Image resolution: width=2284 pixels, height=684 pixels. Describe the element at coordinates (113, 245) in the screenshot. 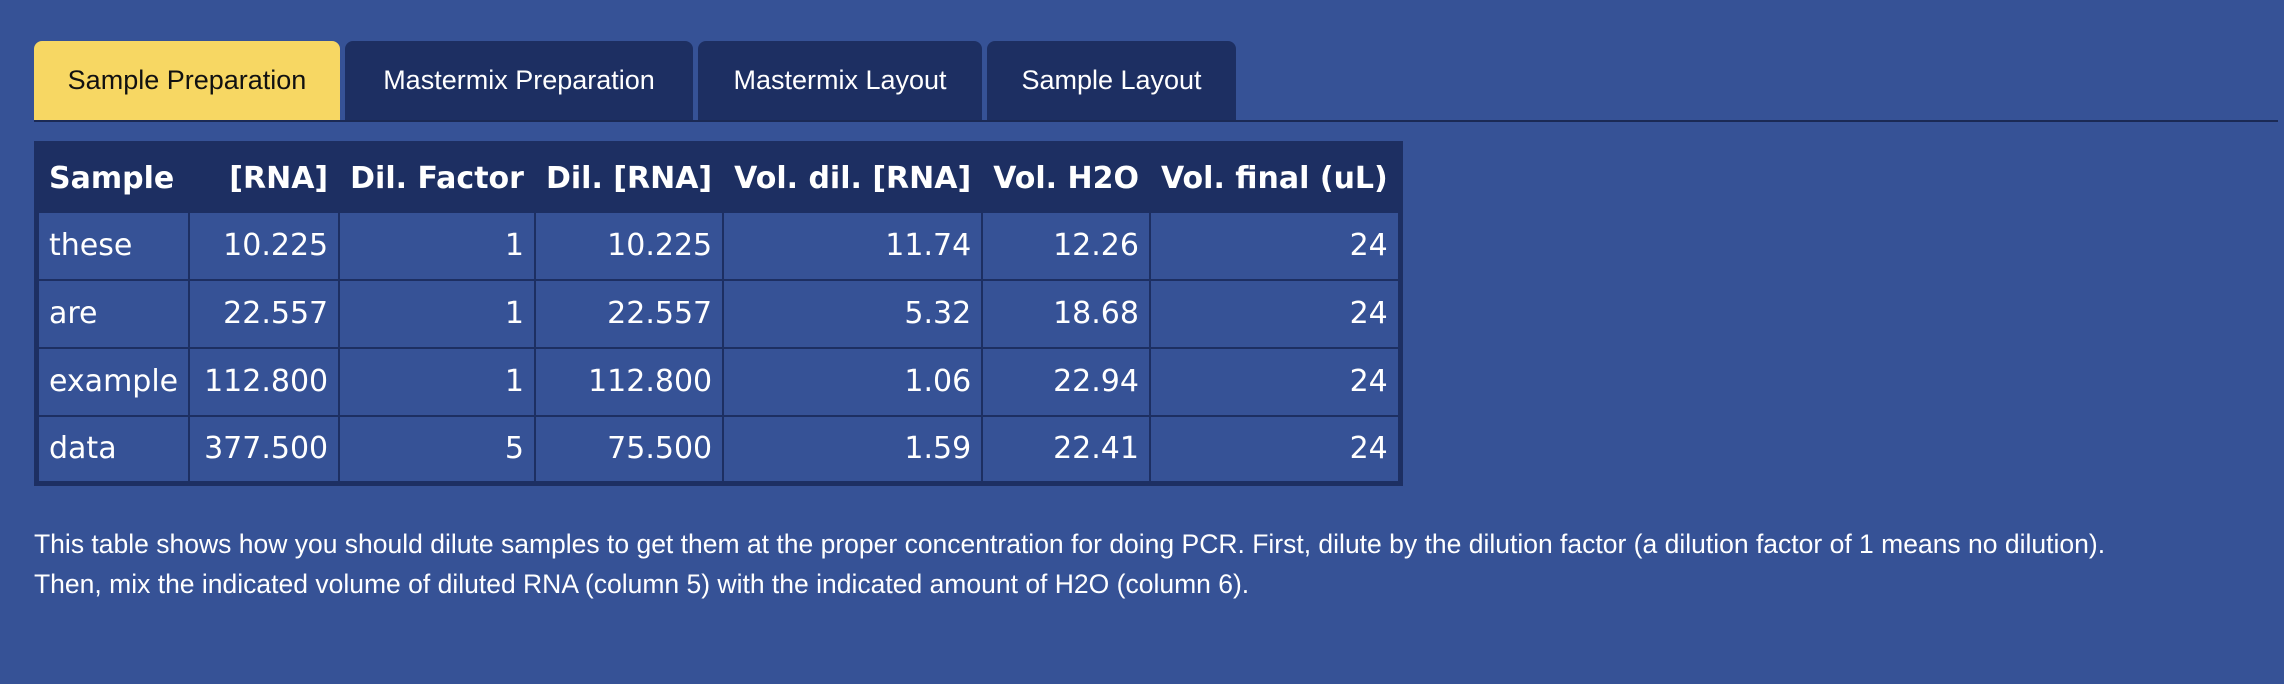

I see `cell-sample: these` at that location.